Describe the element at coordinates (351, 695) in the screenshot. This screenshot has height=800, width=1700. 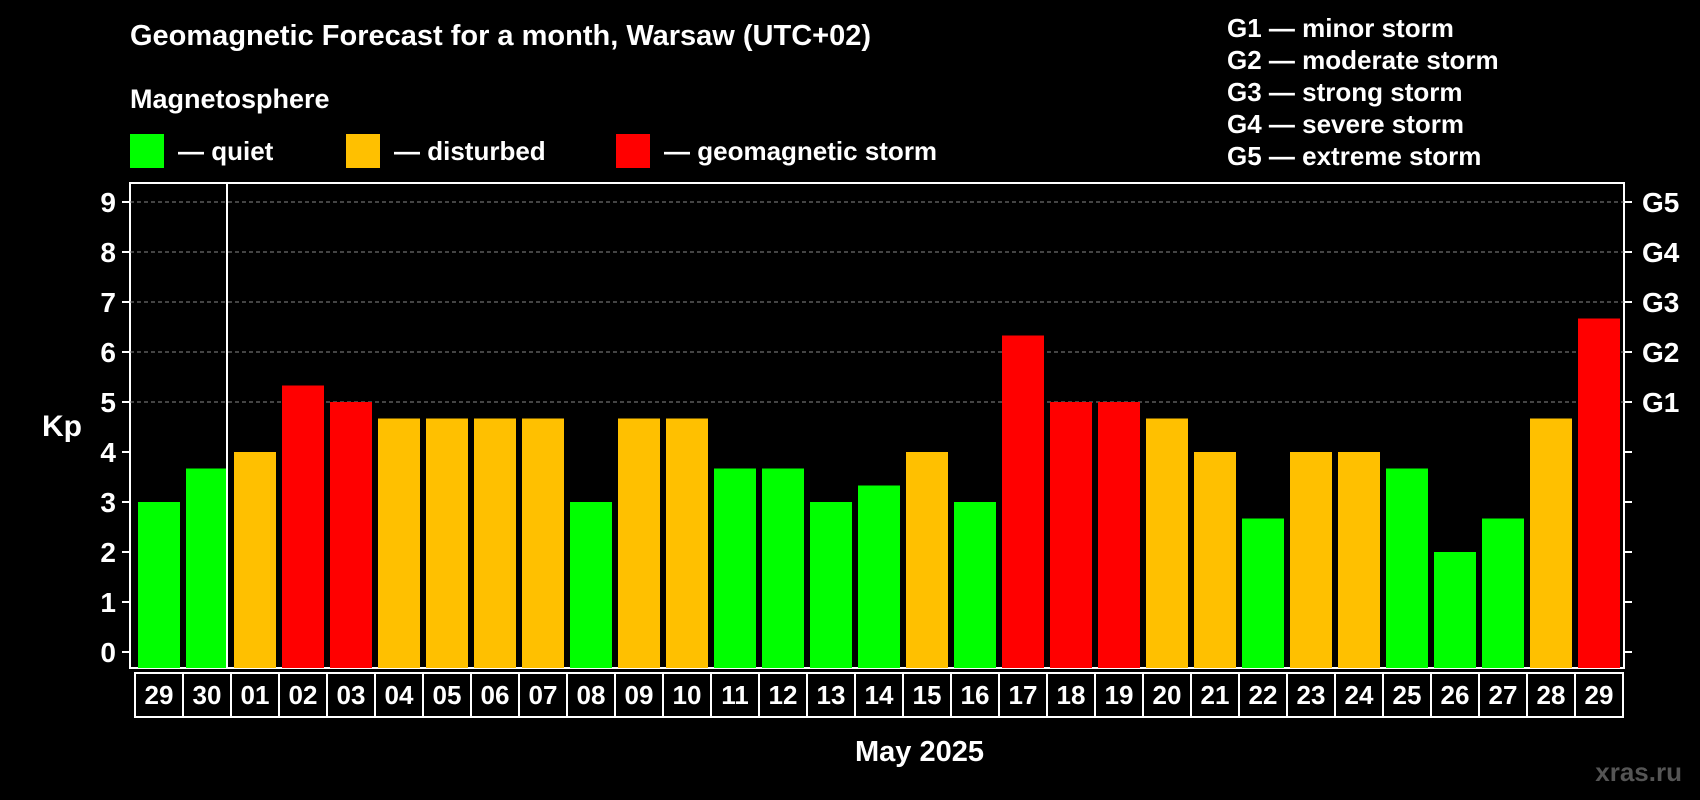
I see `x-tick-label-4: 03` at that location.